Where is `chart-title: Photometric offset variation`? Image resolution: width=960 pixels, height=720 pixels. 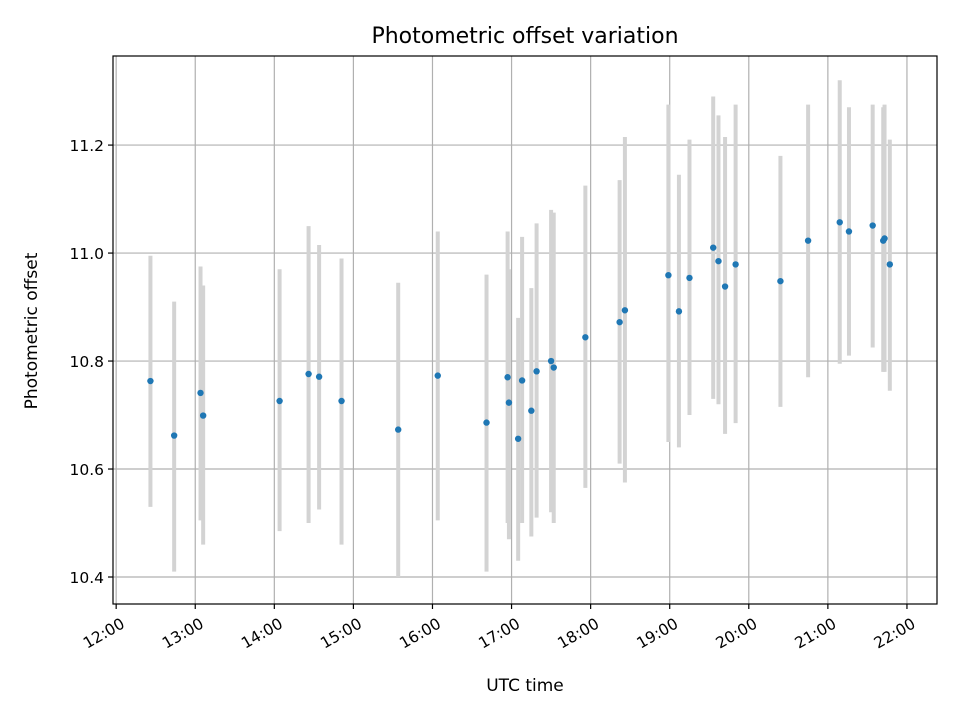 chart-title: Photometric offset variation is located at coordinates (524, 36).